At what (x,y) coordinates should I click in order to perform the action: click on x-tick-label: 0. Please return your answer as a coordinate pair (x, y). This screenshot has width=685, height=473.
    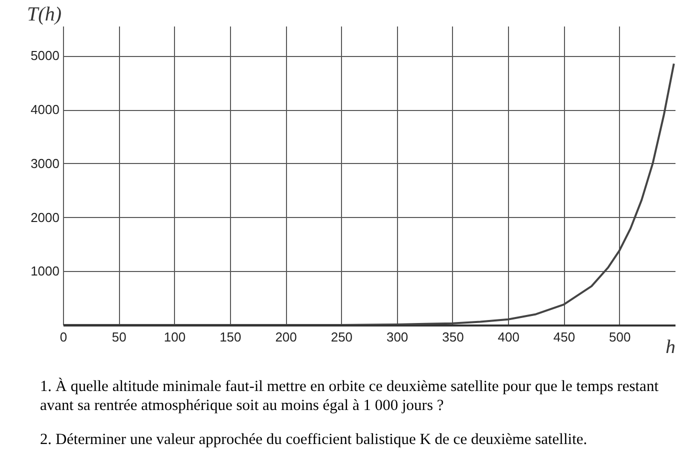
    Looking at the image, I should click on (64, 337).